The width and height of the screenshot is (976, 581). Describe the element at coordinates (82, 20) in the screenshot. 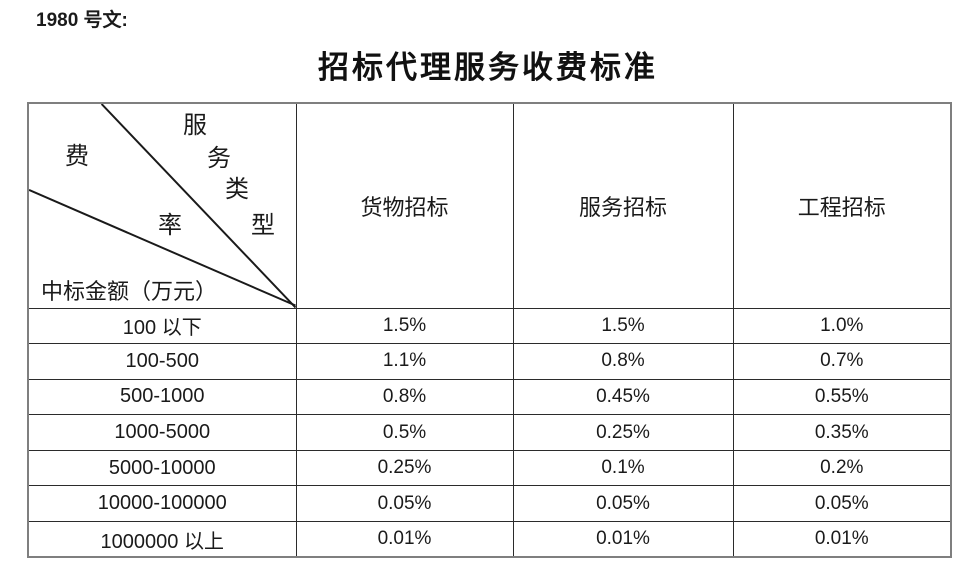

I see `doc-reference: 1980 号文:` at that location.